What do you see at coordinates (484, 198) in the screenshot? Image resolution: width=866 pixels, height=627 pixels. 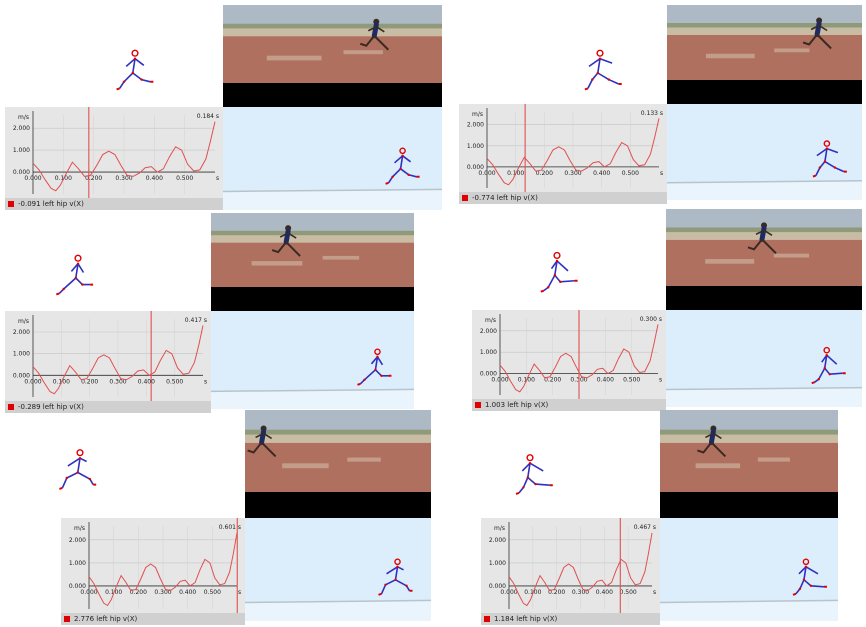 I see `series-value: -0.774` at bounding box center [484, 198].